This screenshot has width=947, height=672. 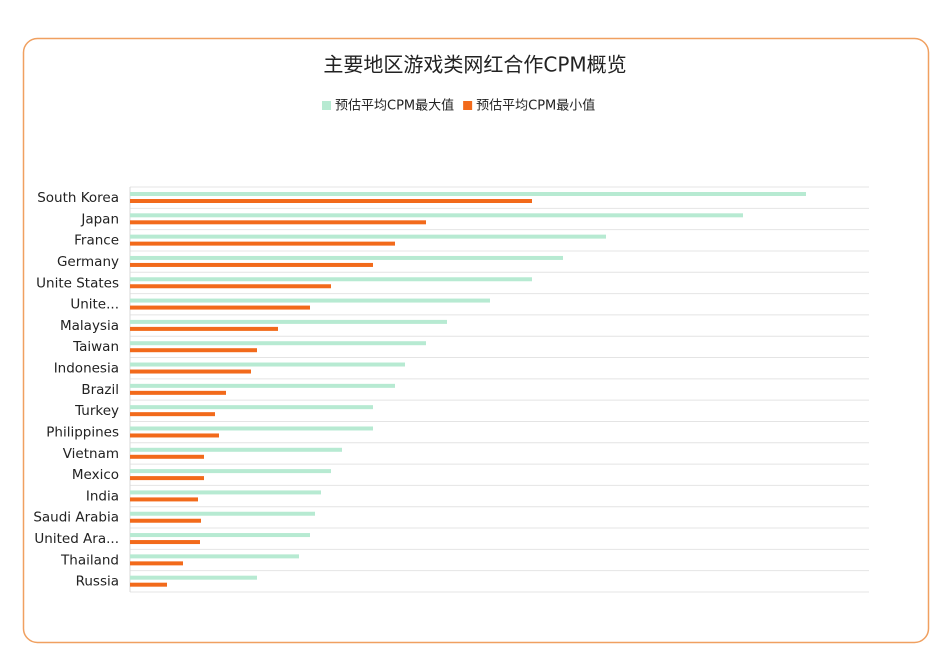 I want to click on y-tick-label: Turkey, so click(x=96, y=411).